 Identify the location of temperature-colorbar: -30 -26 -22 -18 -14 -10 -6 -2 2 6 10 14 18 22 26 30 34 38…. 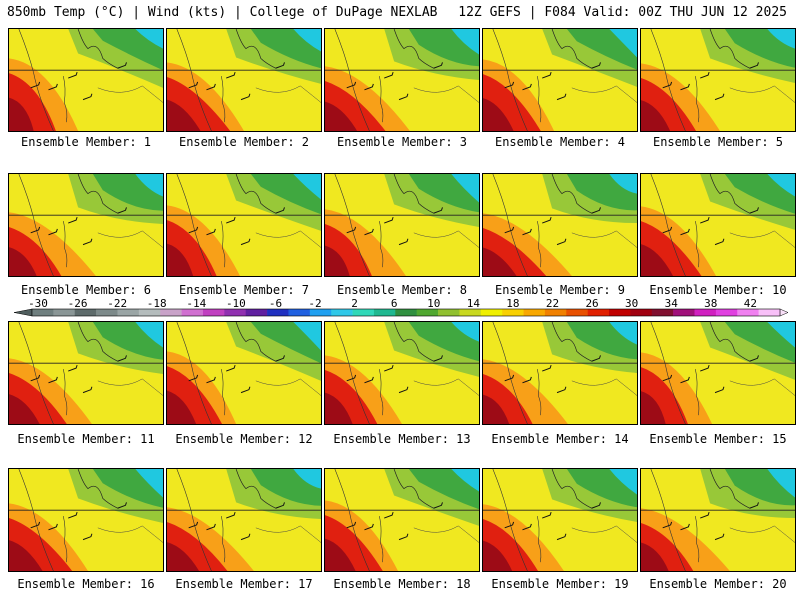
(400, 308).